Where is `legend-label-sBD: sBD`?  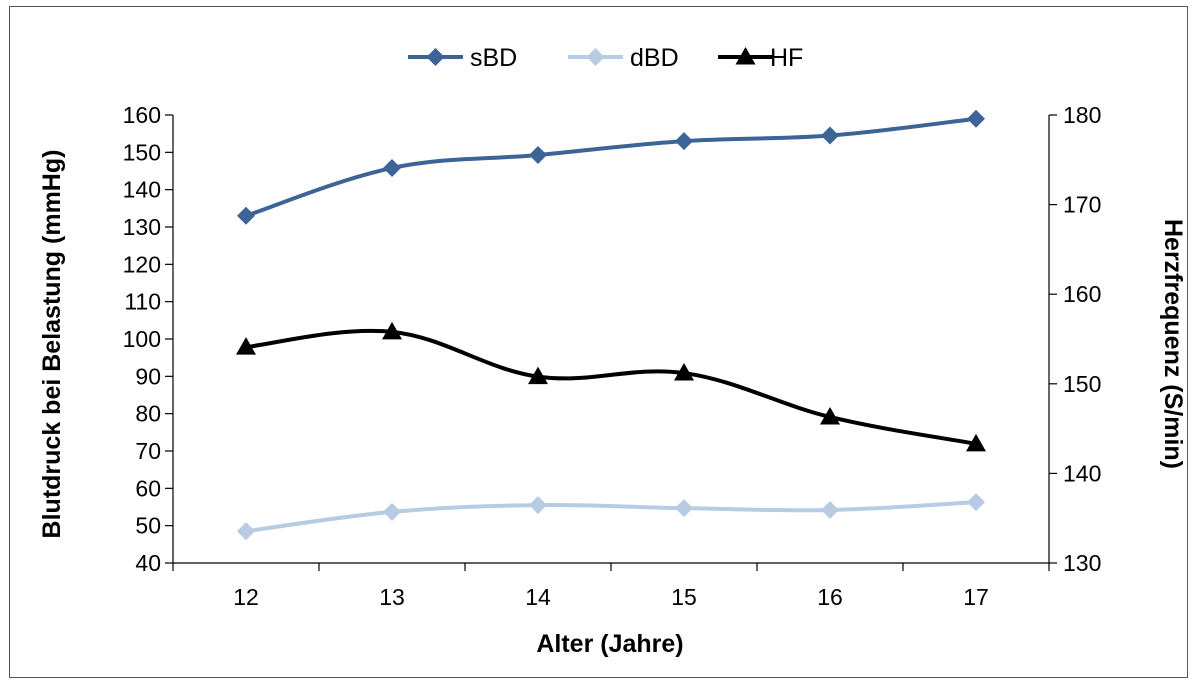 legend-label-sBD: sBD is located at coordinates (493, 58).